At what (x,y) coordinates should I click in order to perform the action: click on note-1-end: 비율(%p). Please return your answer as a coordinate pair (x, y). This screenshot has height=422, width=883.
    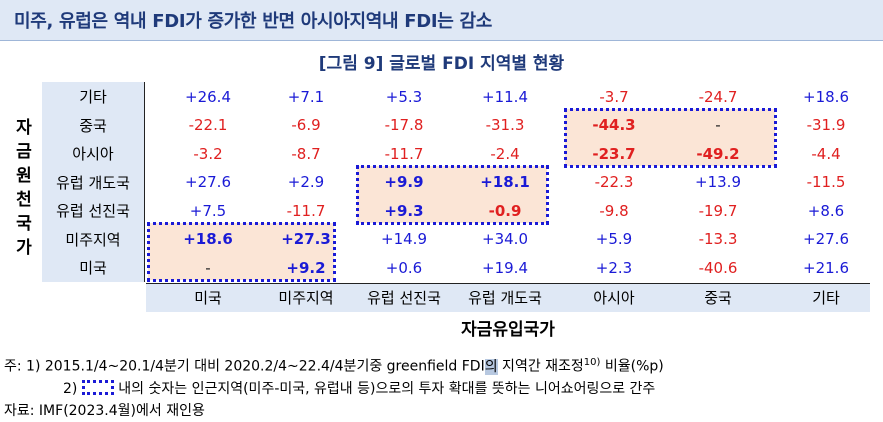
    Looking at the image, I should click on (632, 366).